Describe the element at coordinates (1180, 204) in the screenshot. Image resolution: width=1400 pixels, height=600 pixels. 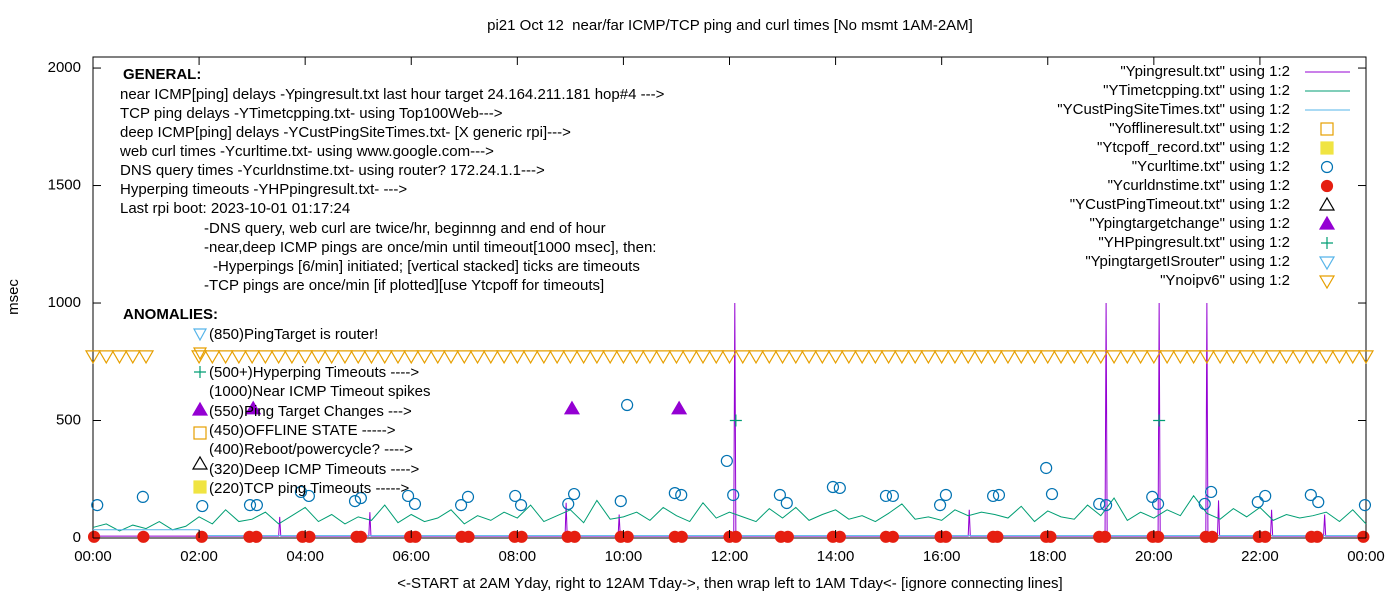
I see `legend-label: "YCustPingTimeout.txt" using 1:2` at that location.